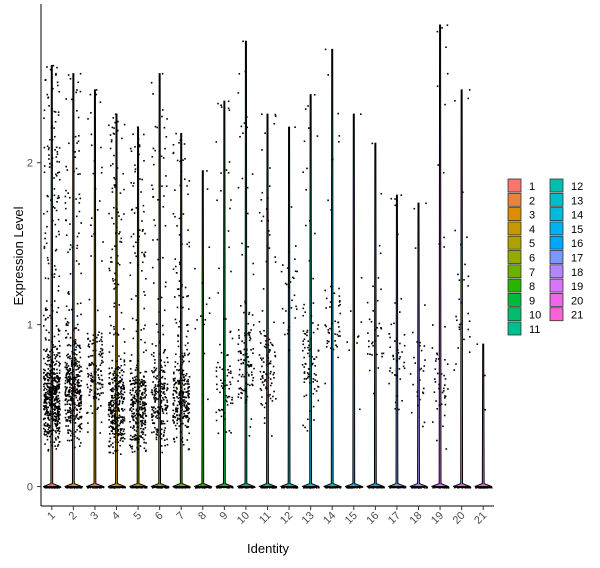  Describe the element at coordinates (532, 273) in the screenshot. I see `legend-label-7: 7` at that location.